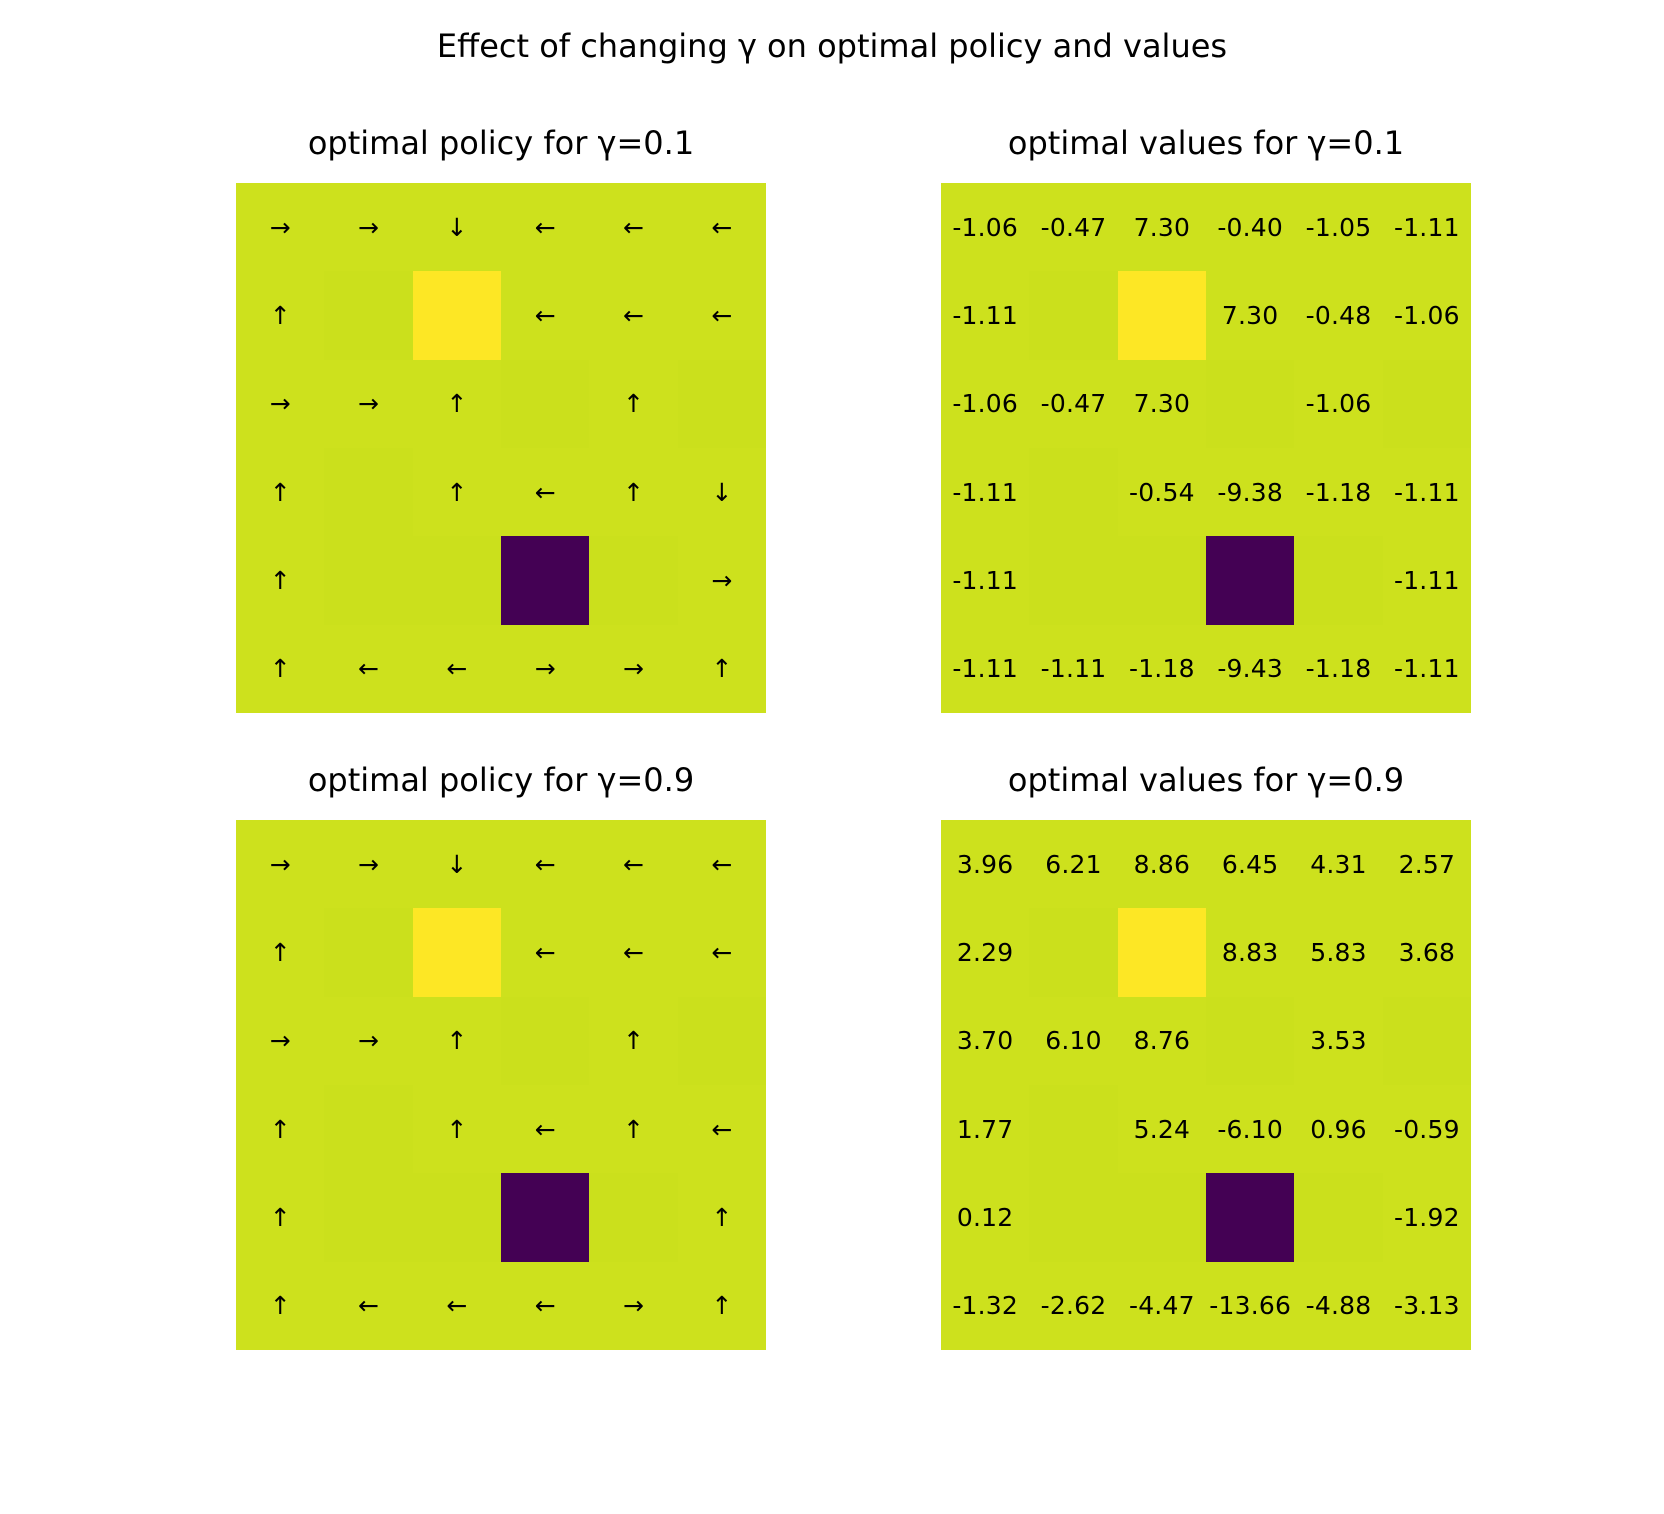  What do you see at coordinates (985, 864) in the screenshot?
I see `value-label: 3.96` at bounding box center [985, 864].